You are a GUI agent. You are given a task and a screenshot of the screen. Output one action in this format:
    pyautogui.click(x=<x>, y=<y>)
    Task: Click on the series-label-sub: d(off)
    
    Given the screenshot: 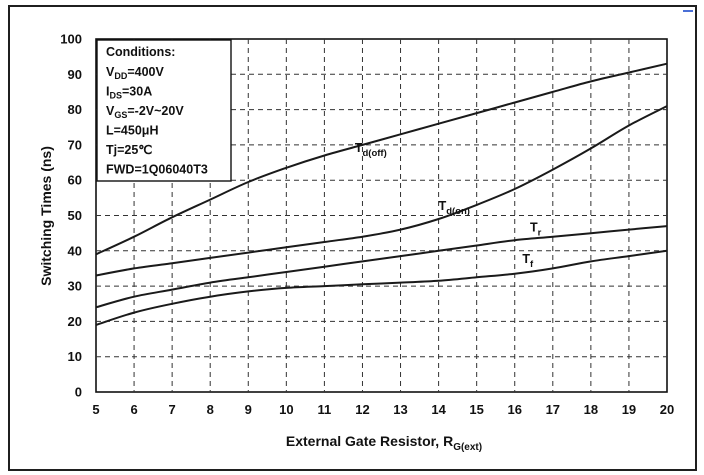 What is the action you would take?
    pyautogui.click(x=374, y=153)
    